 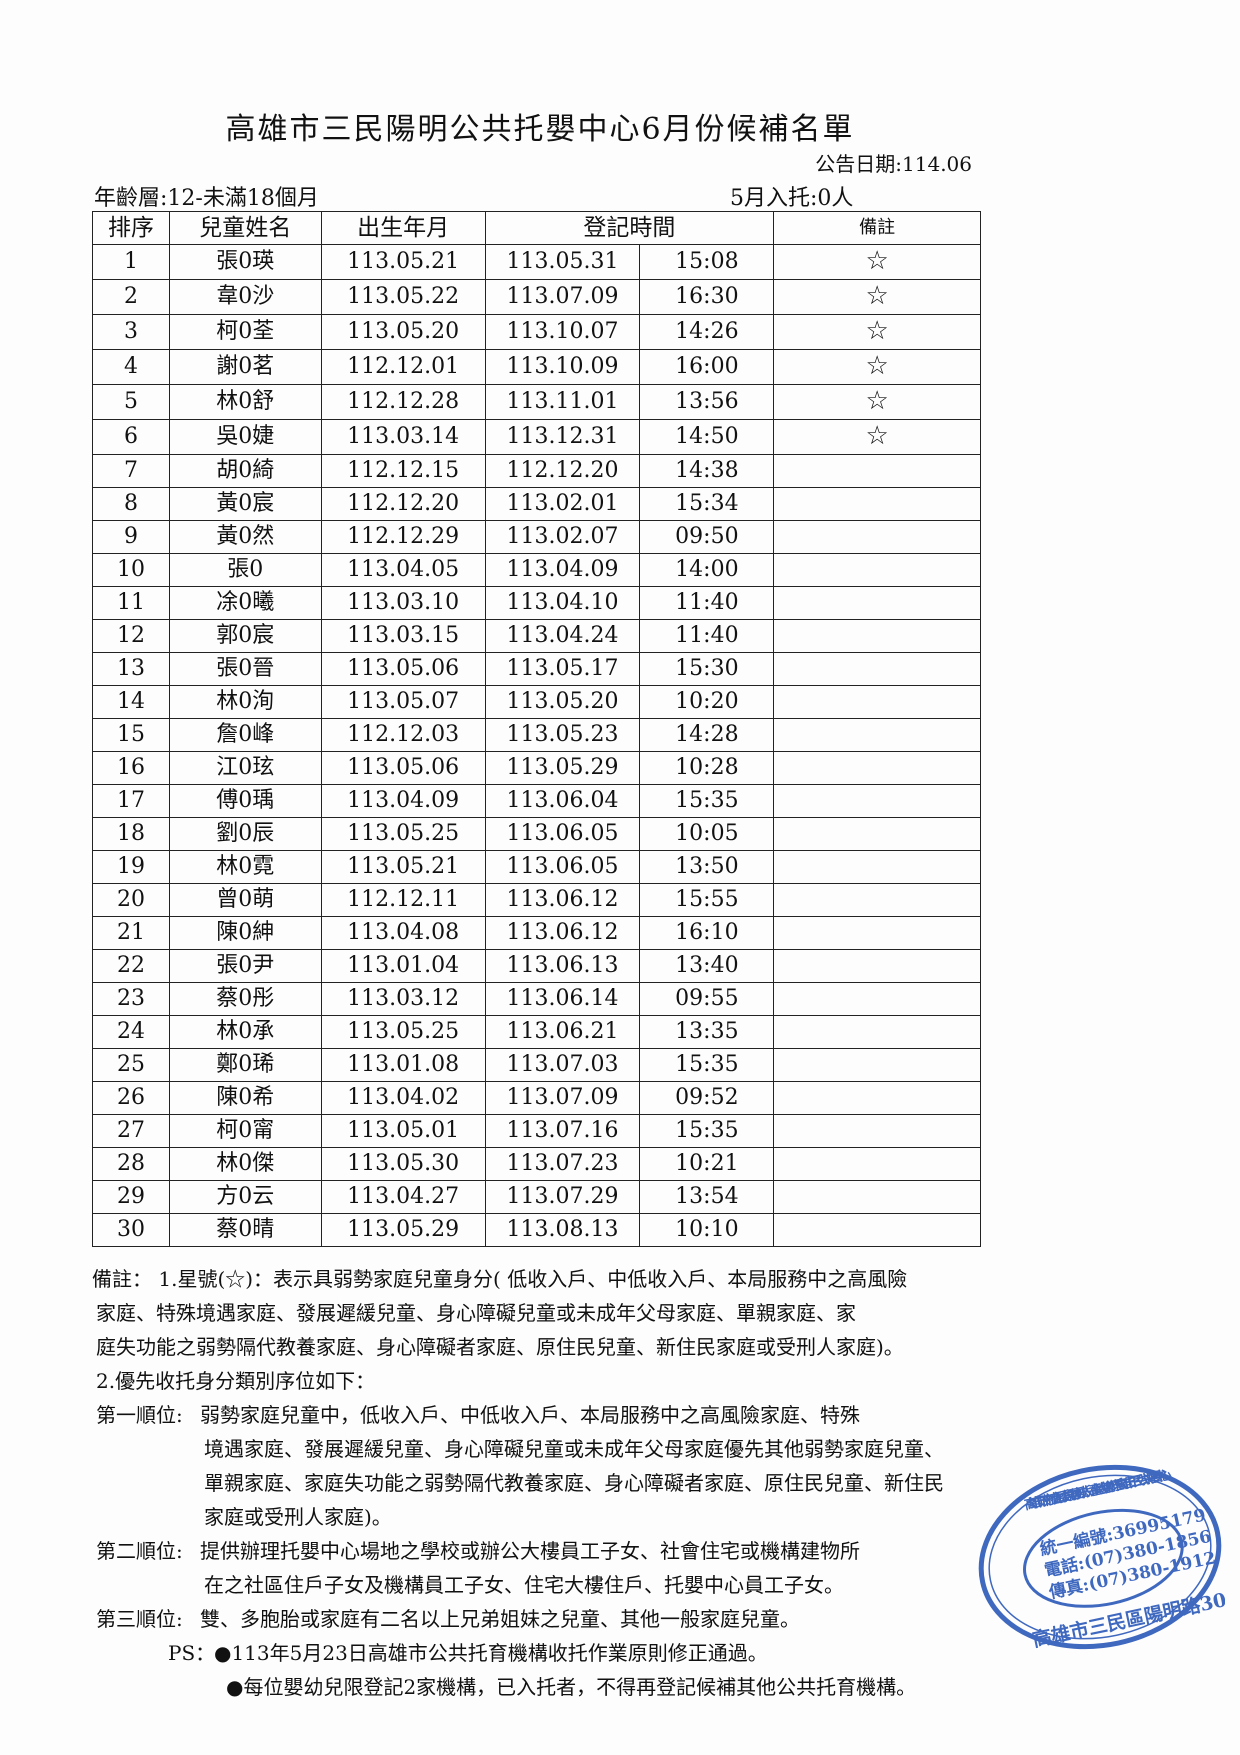 What do you see at coordinates (707, 402) in the screenshot?
I see `registration-time: 13:56` at bounding box center [707, 402].